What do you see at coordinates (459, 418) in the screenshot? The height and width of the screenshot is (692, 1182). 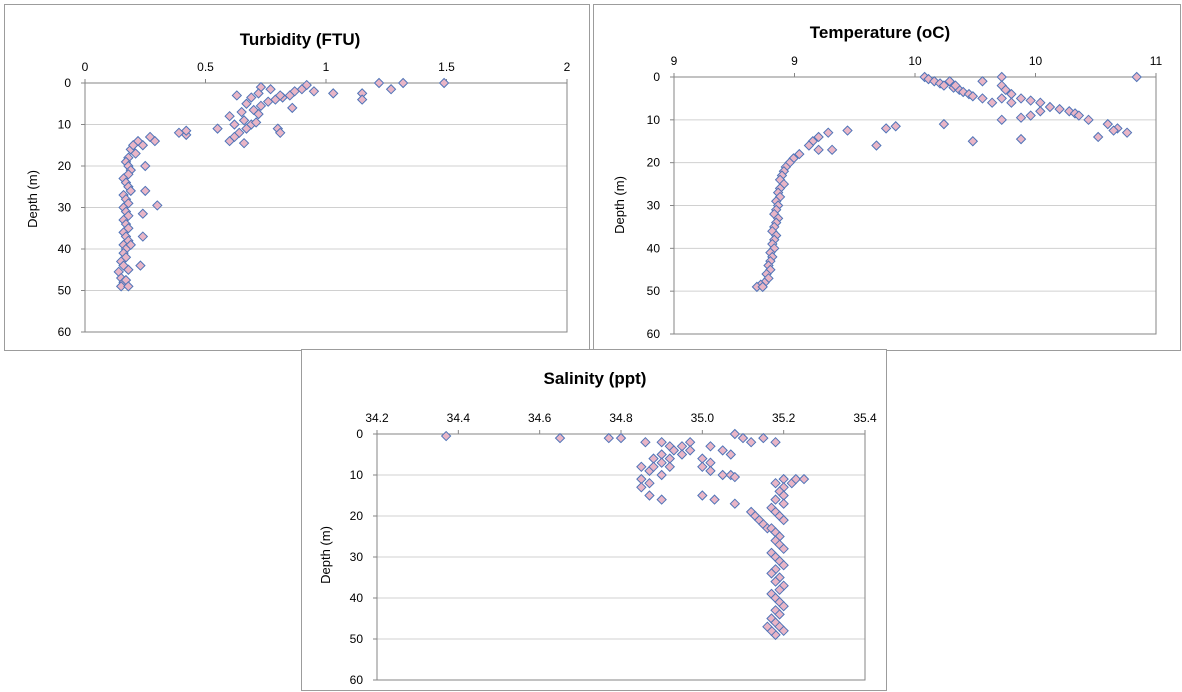 I see `x-tick-label: 34.4` at bounding box center [459, 418].